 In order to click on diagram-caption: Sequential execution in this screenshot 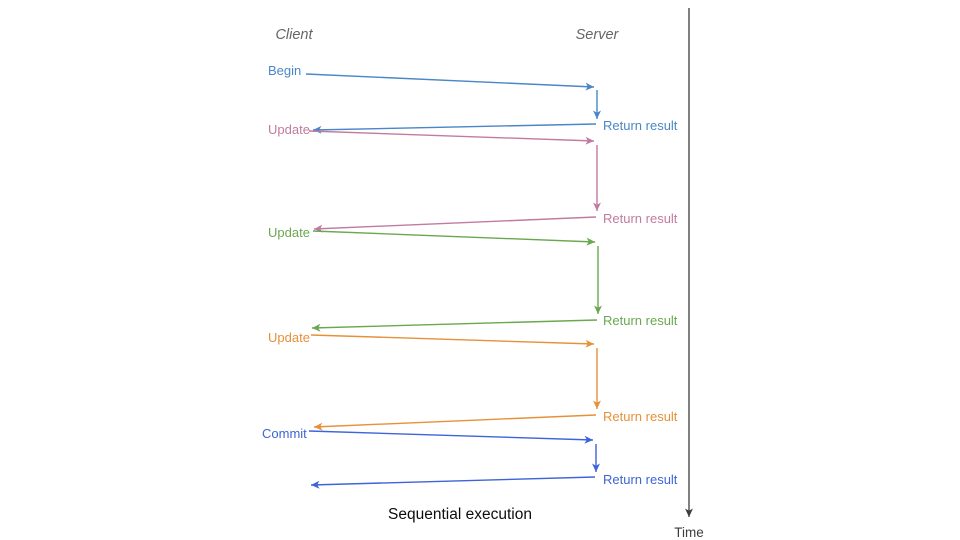, I will do `click(460, 514)`.